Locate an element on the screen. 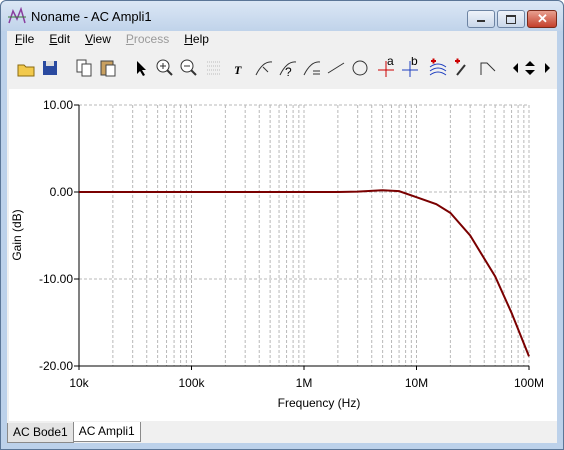 The image size is (564, 450). svg-text: b is located at coordinates (414, 62).